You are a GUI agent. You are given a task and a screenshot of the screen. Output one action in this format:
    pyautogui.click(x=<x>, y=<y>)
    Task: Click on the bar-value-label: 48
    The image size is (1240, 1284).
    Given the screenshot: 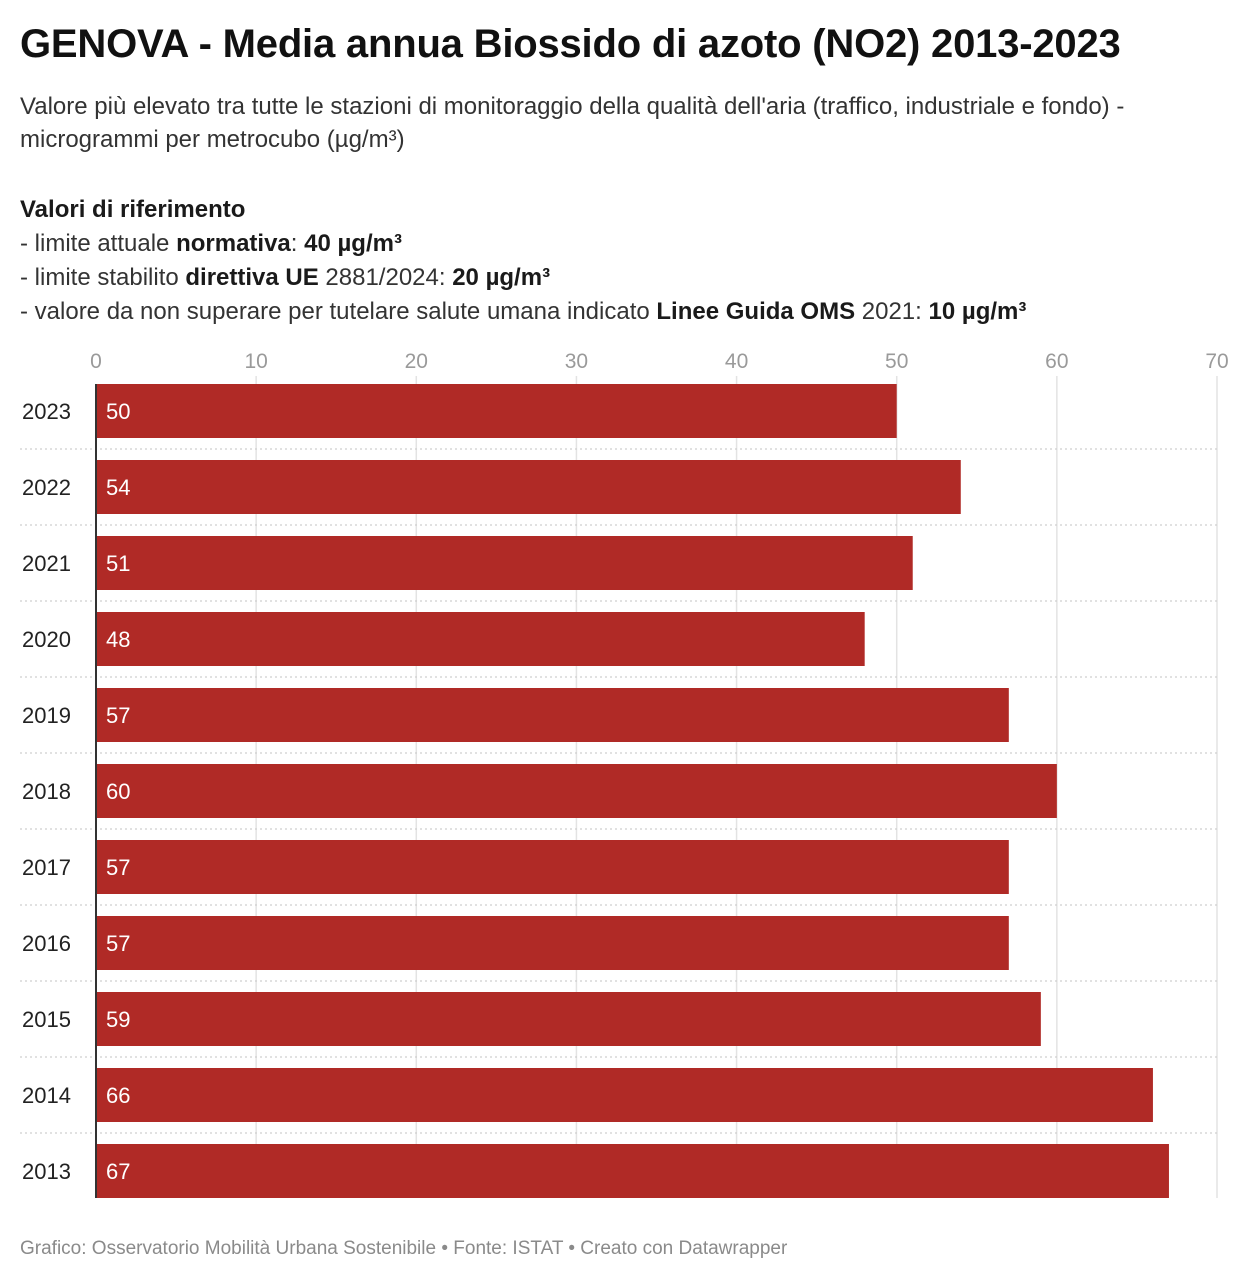 What is the action you would take?
    pyautogui.click(x=118, y=639)
    